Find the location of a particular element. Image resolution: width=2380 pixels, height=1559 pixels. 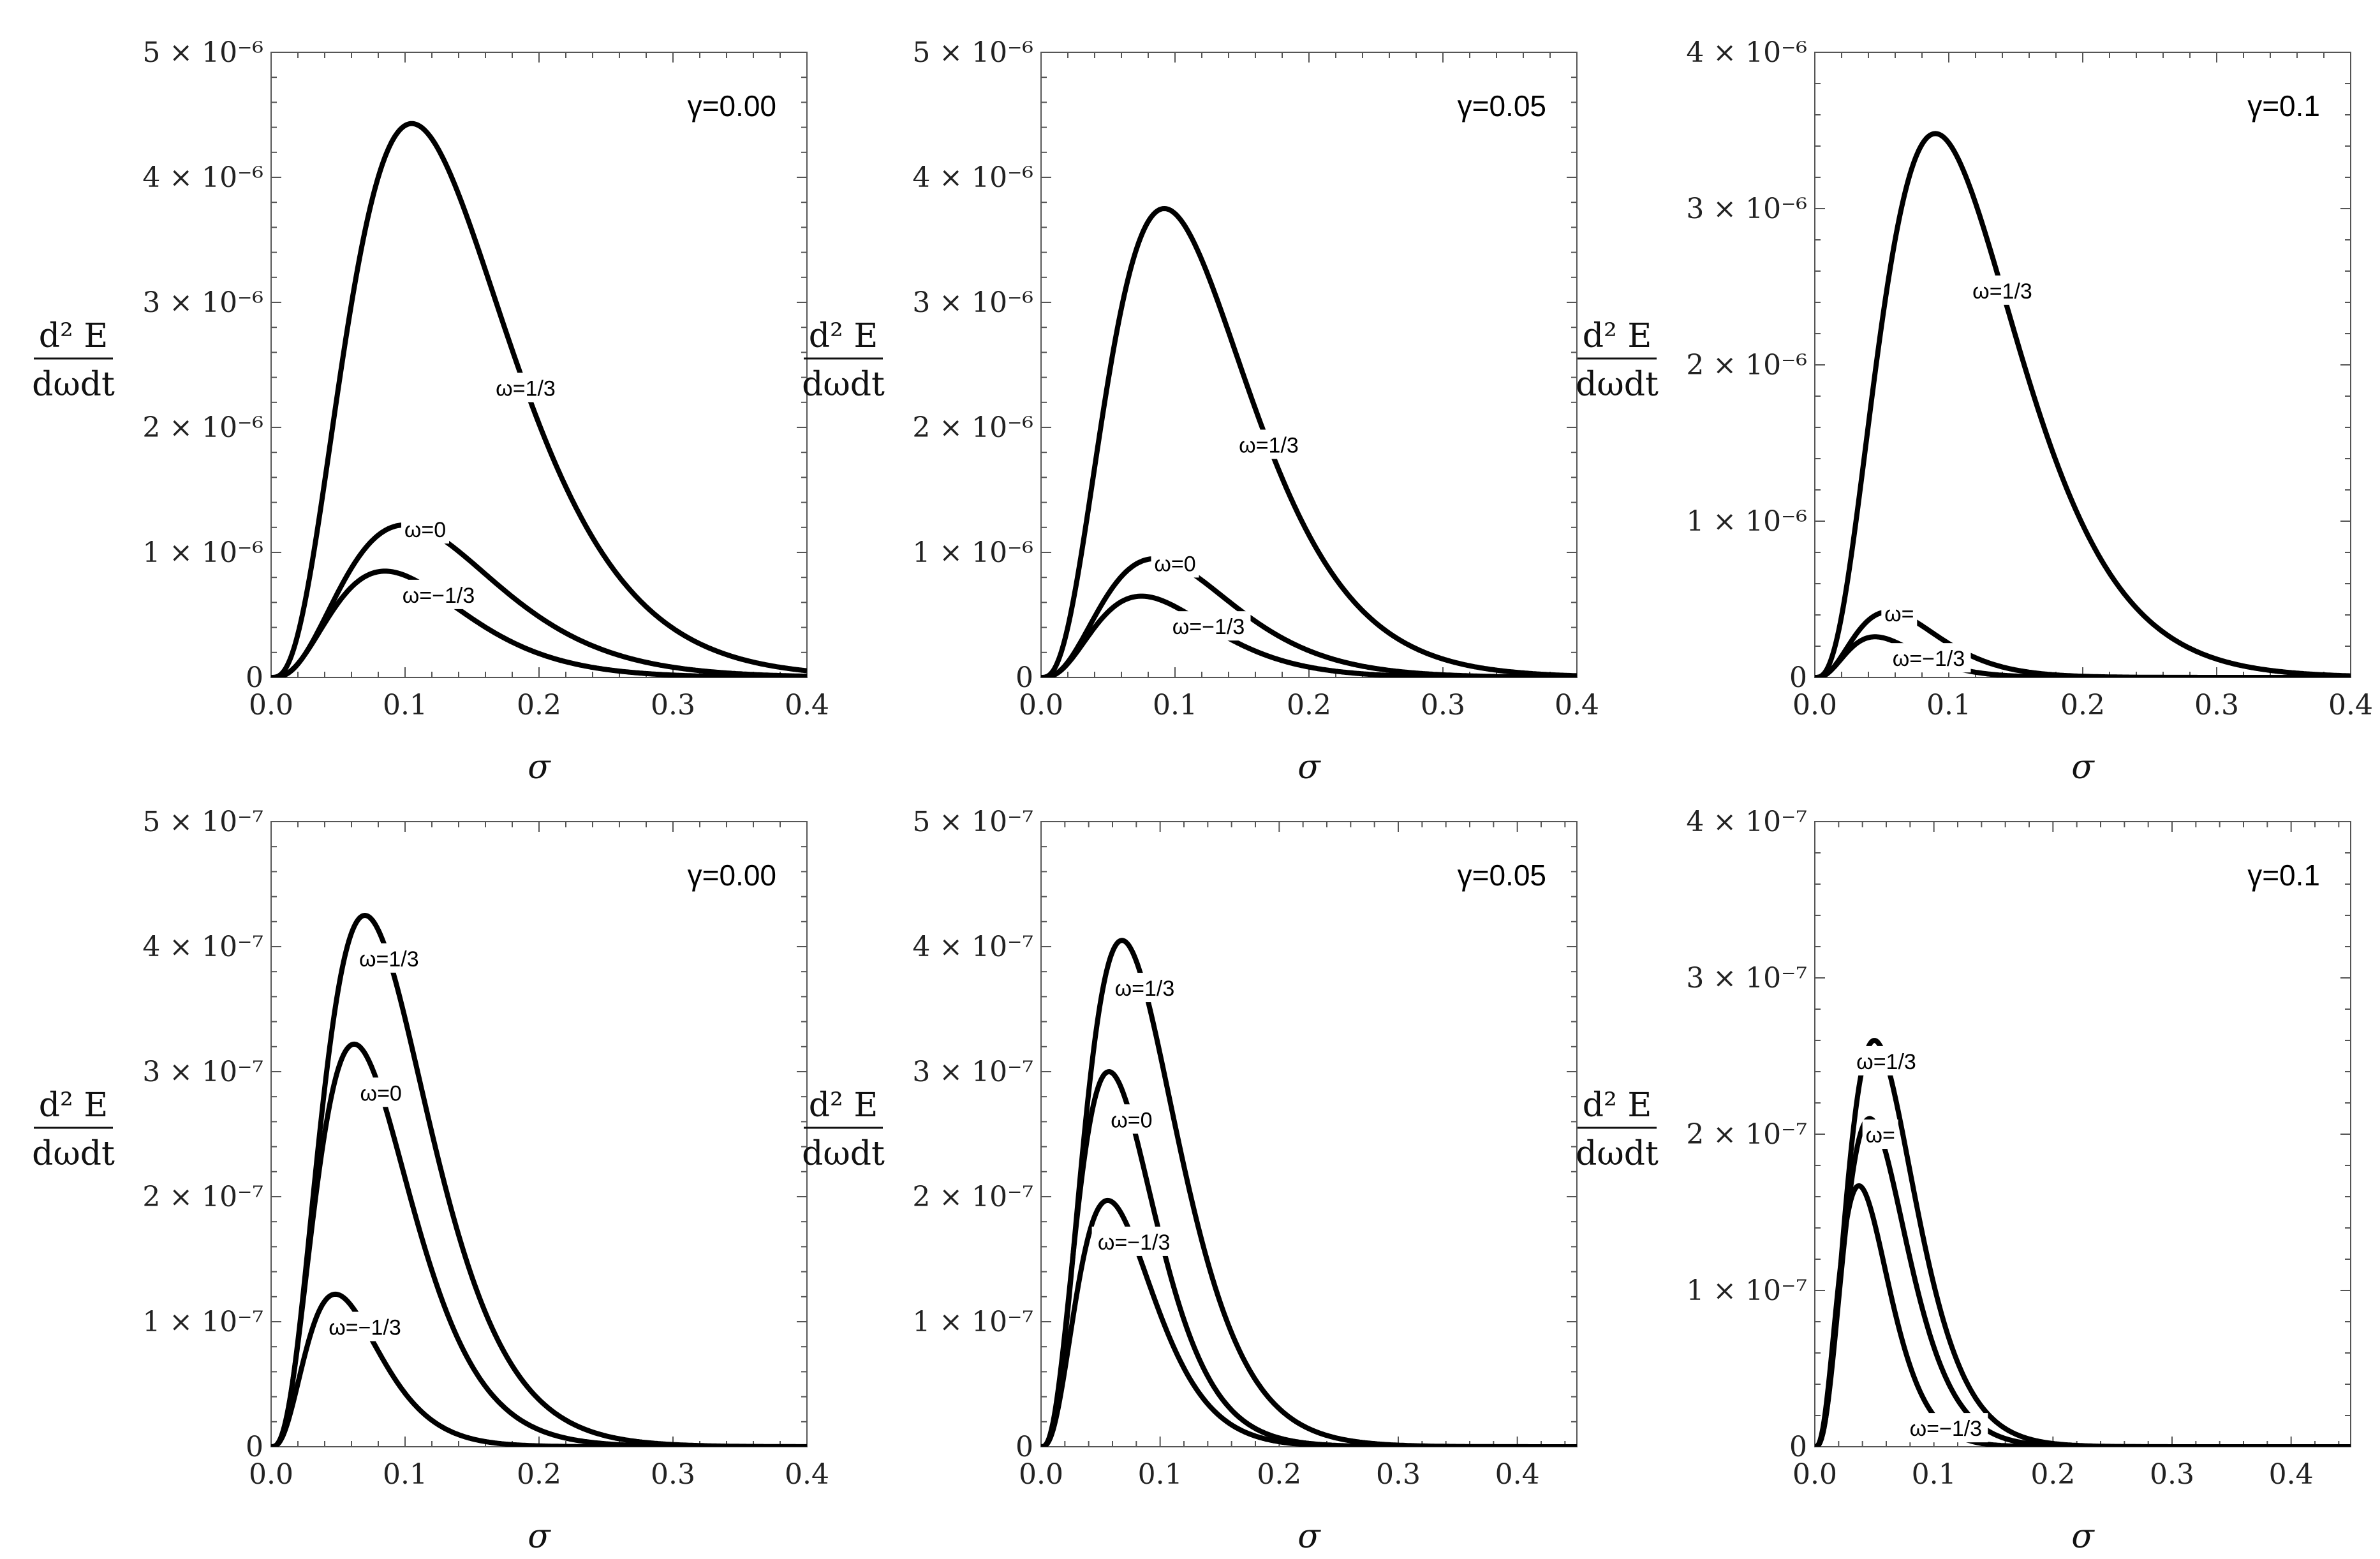

gamma-label: γ=0.05 is located at coordinates (1502, 105).